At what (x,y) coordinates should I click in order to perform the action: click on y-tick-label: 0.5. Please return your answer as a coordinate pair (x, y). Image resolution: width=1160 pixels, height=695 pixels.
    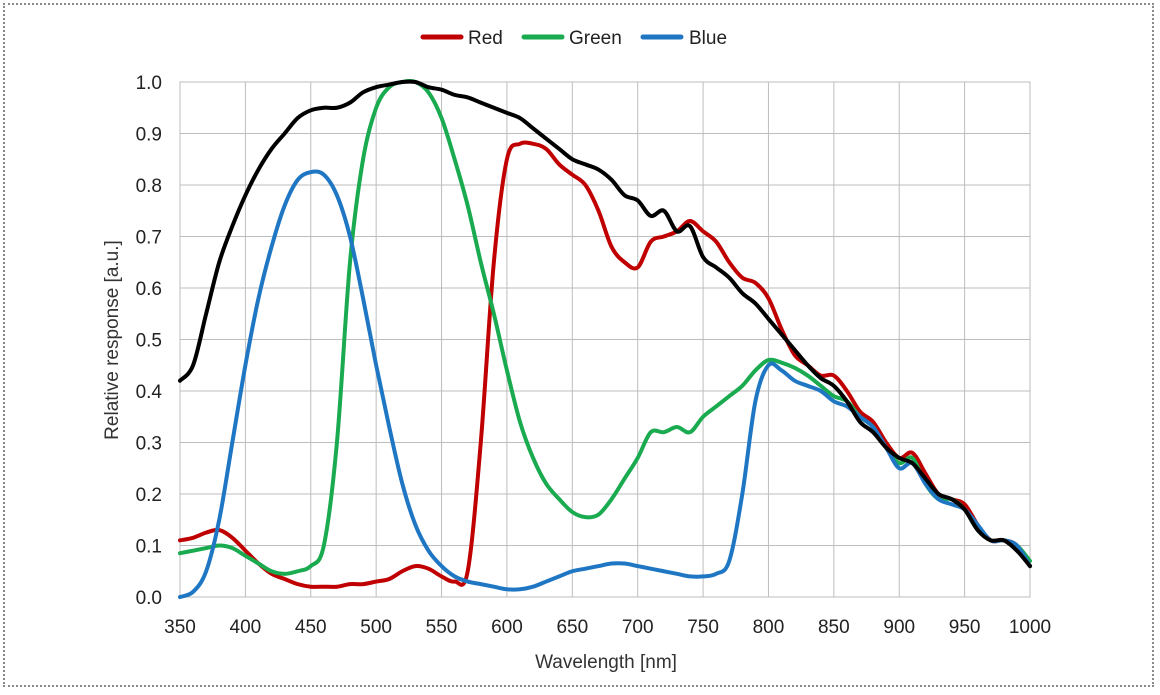
    Looking at the image, I should click on (149, 341).